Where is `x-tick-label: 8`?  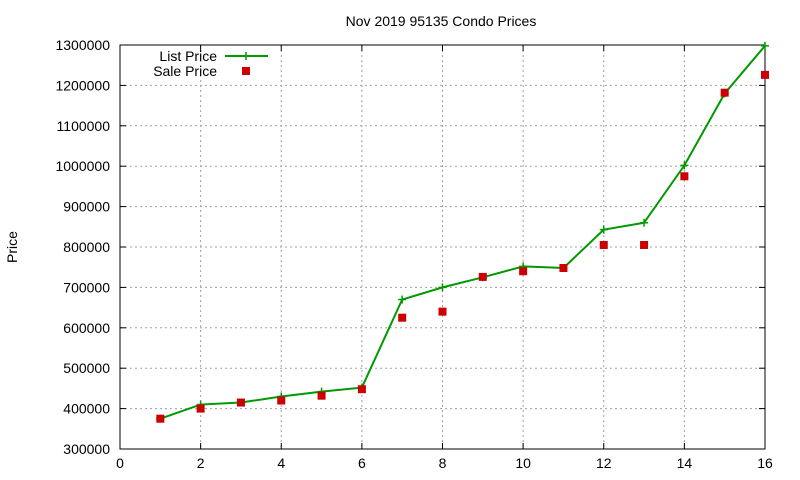
x-tick-label: 8 is located at coordinates (443, 463).